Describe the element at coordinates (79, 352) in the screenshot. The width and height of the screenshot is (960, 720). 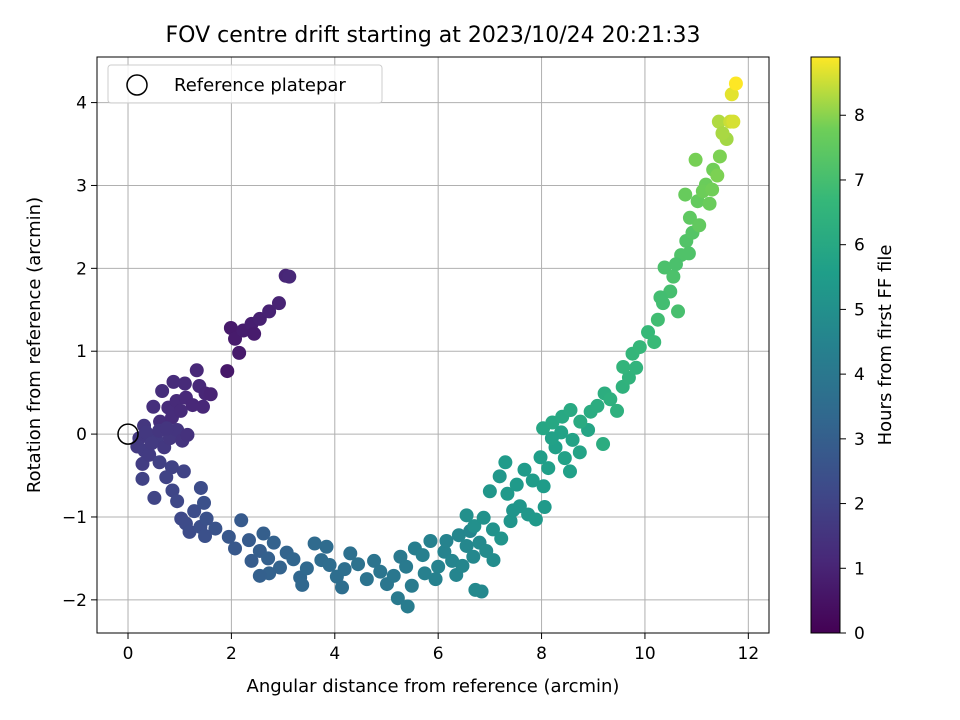
I see `y-axis-ticks: −2 −1 0 1 2 3 4` at that location.